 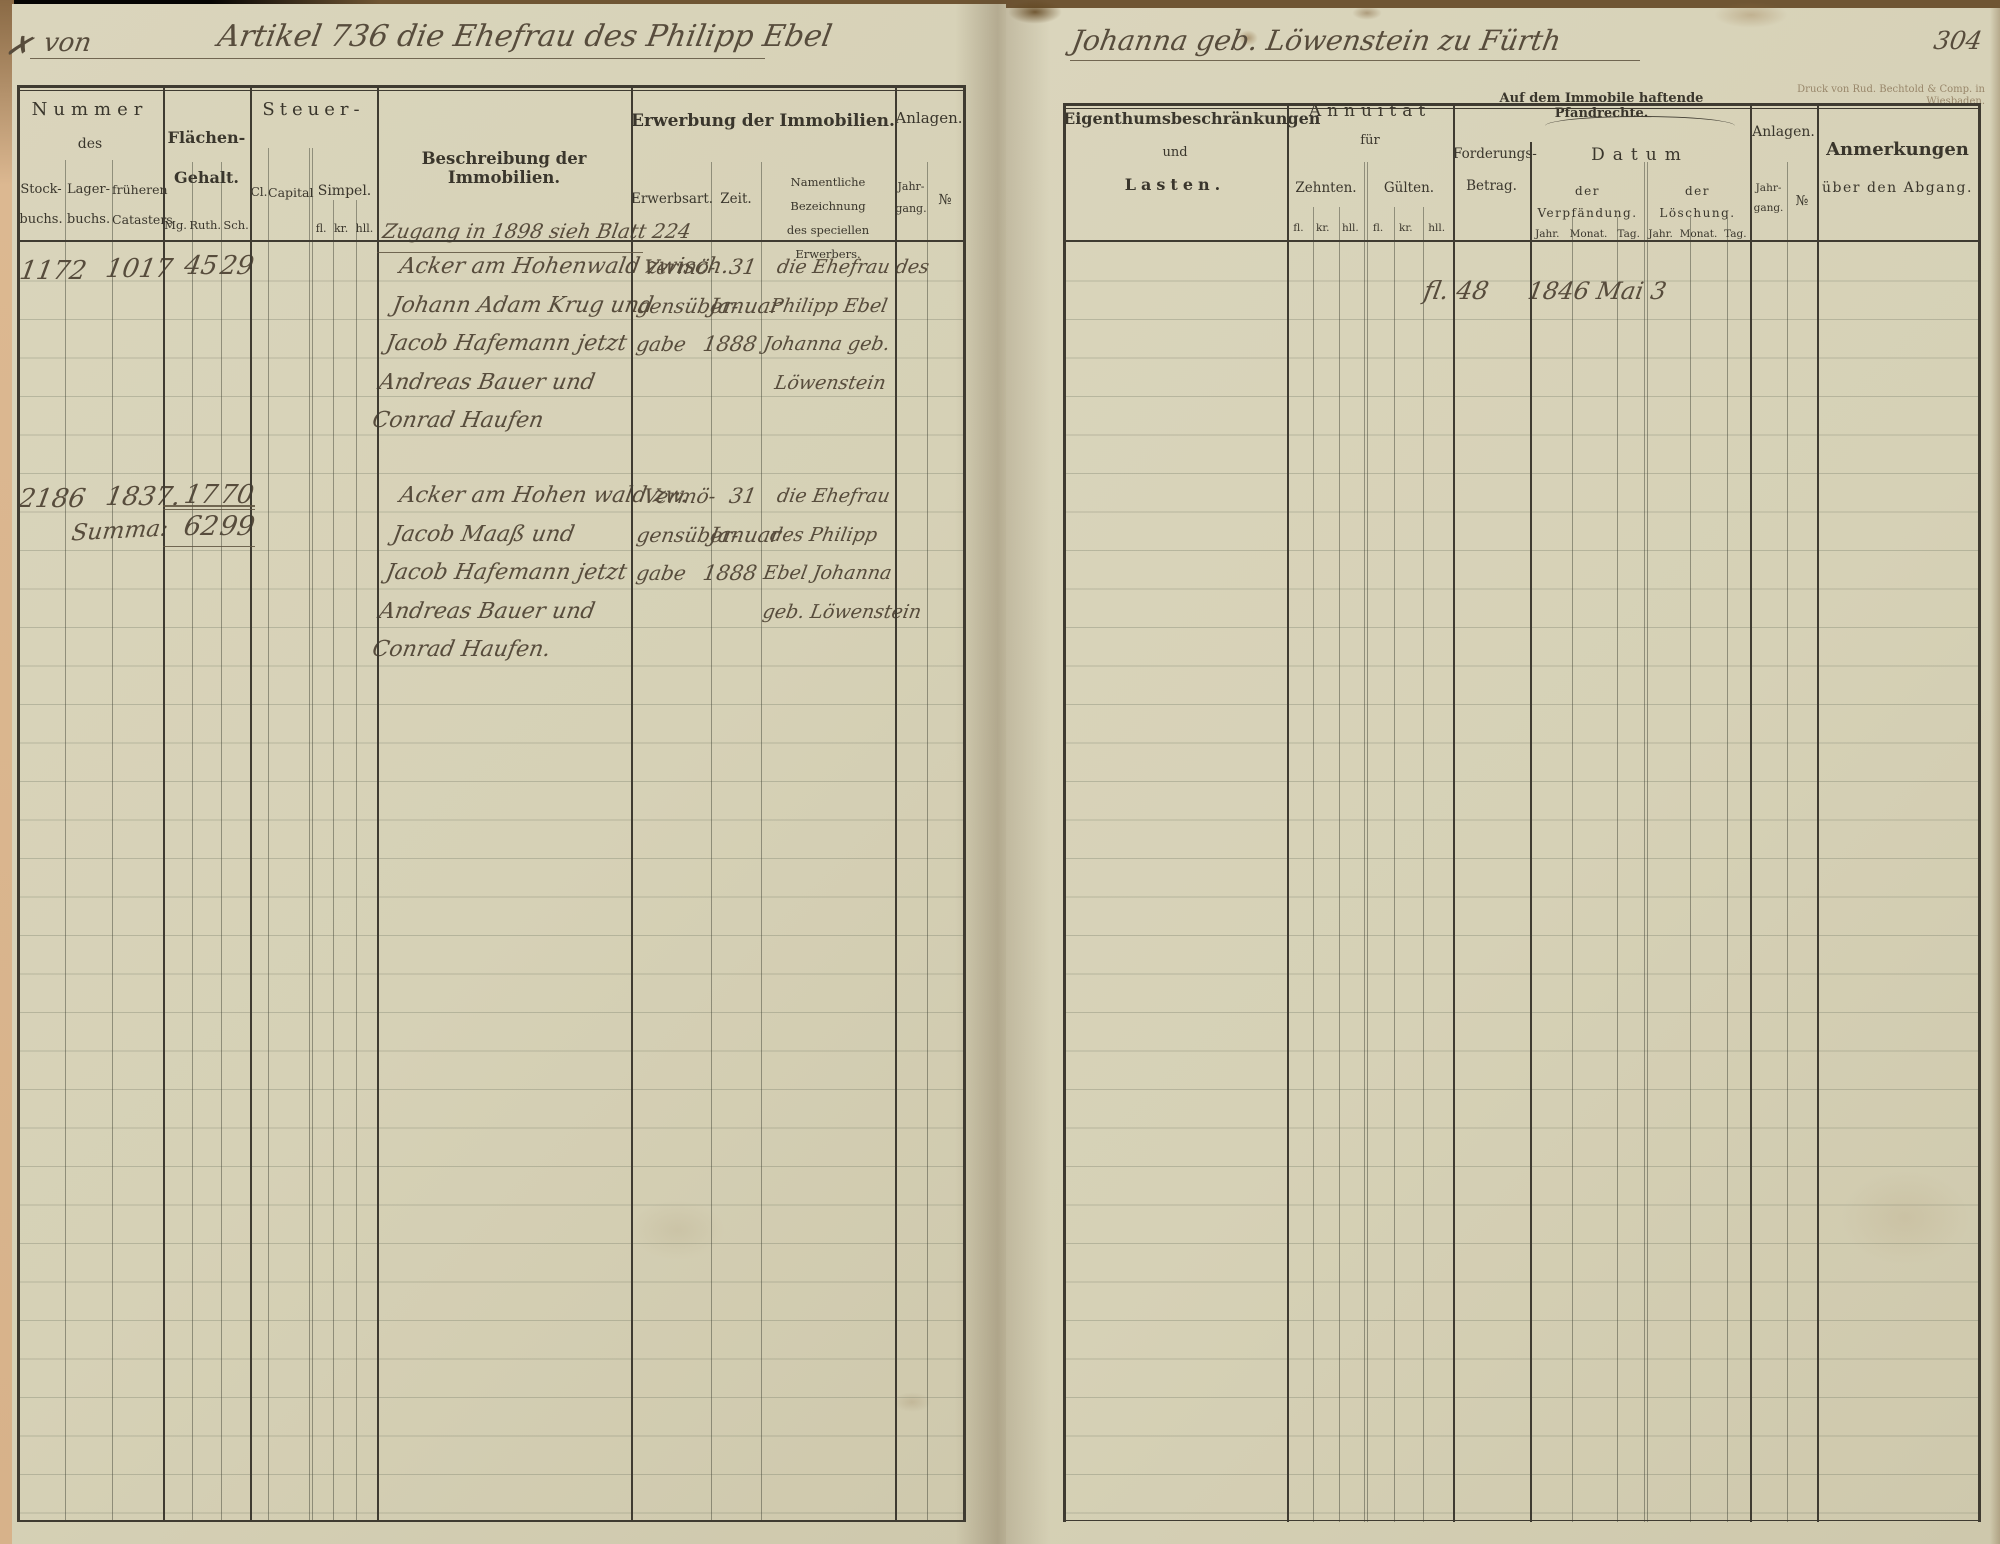 What do you see at coordinates (52, 499) in the screenshot?
I see `row2-stockbuch: 2186` at bounding box center [52, 499].